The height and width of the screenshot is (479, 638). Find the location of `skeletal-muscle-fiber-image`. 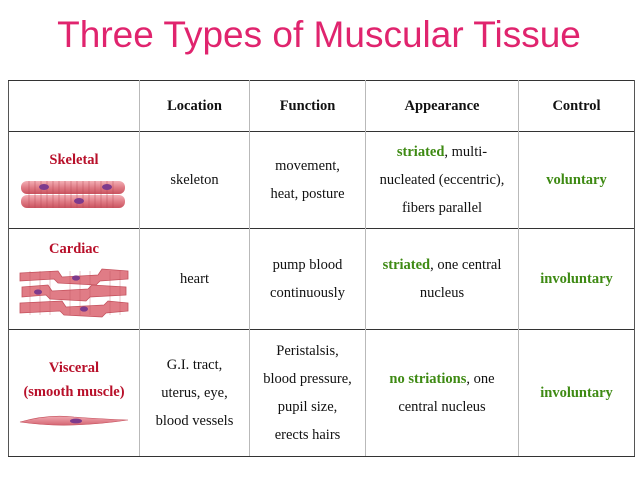

skeletal-muscle-fiber-image is located at coordinates (73, 194).